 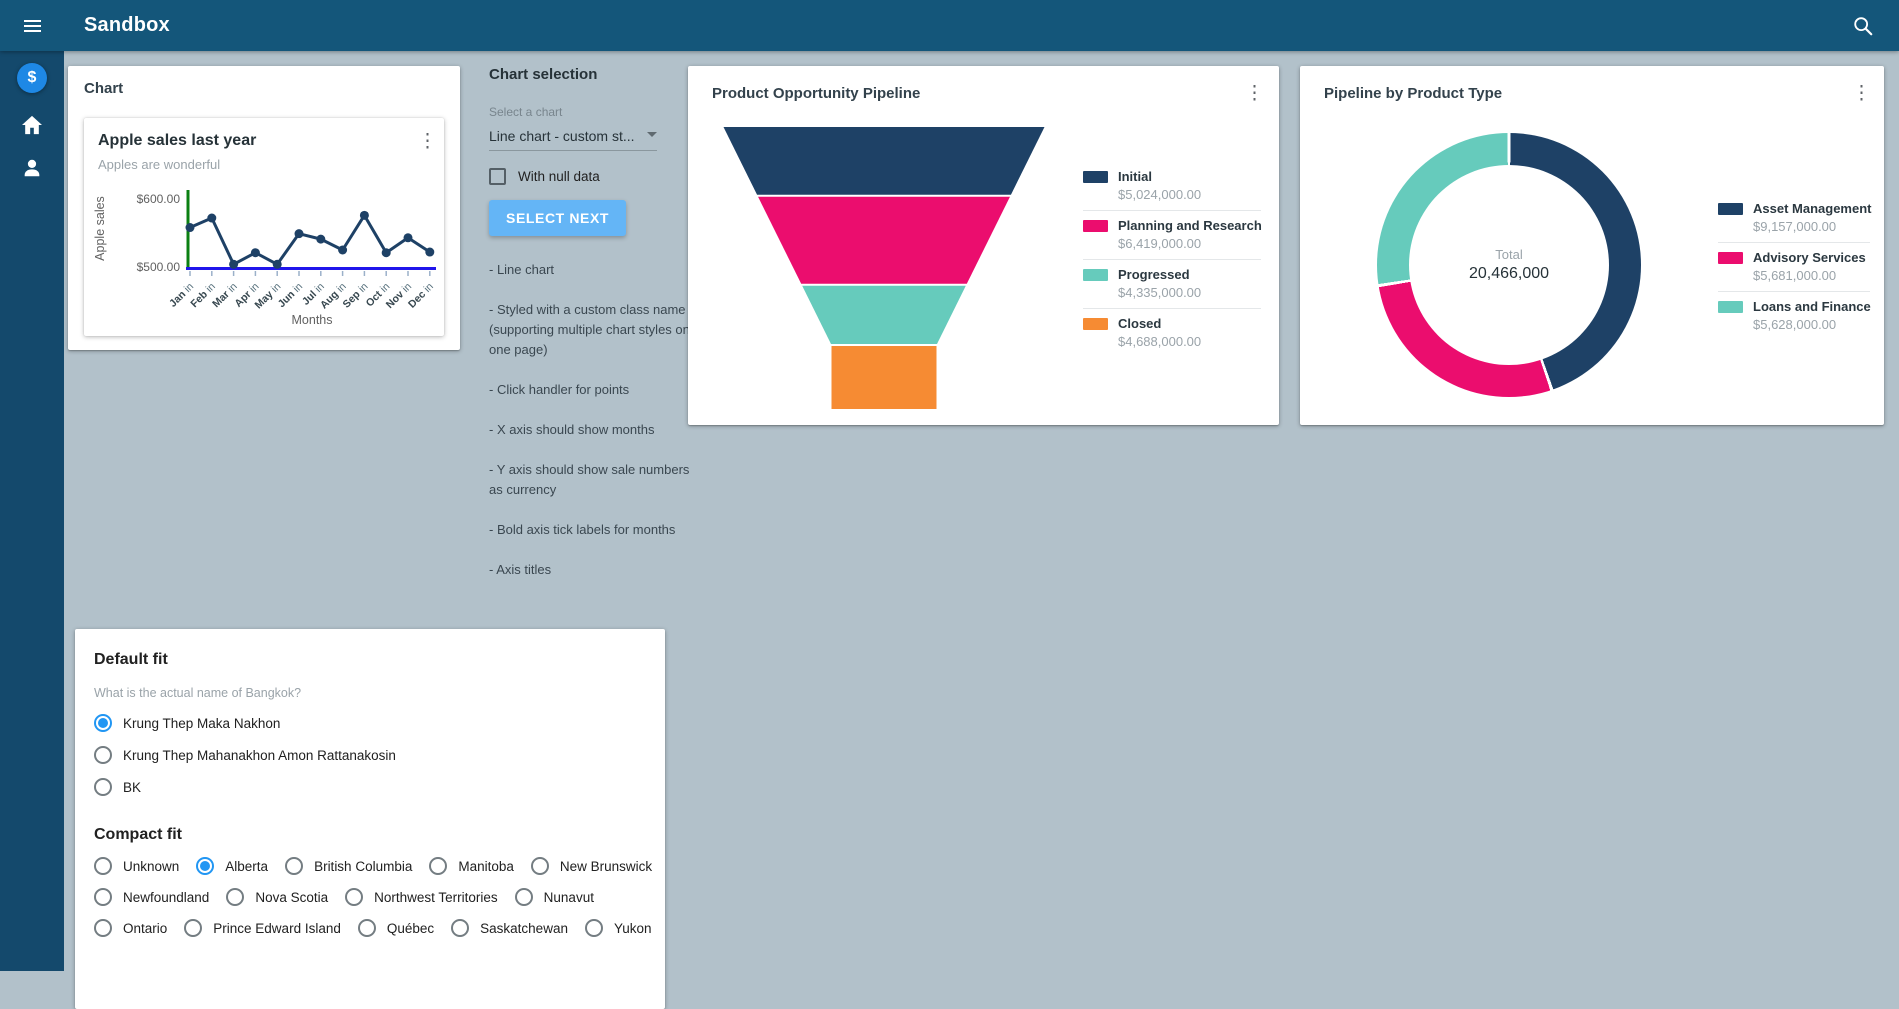 I want to click on svg-text: Months, so click(x=312, y=320).